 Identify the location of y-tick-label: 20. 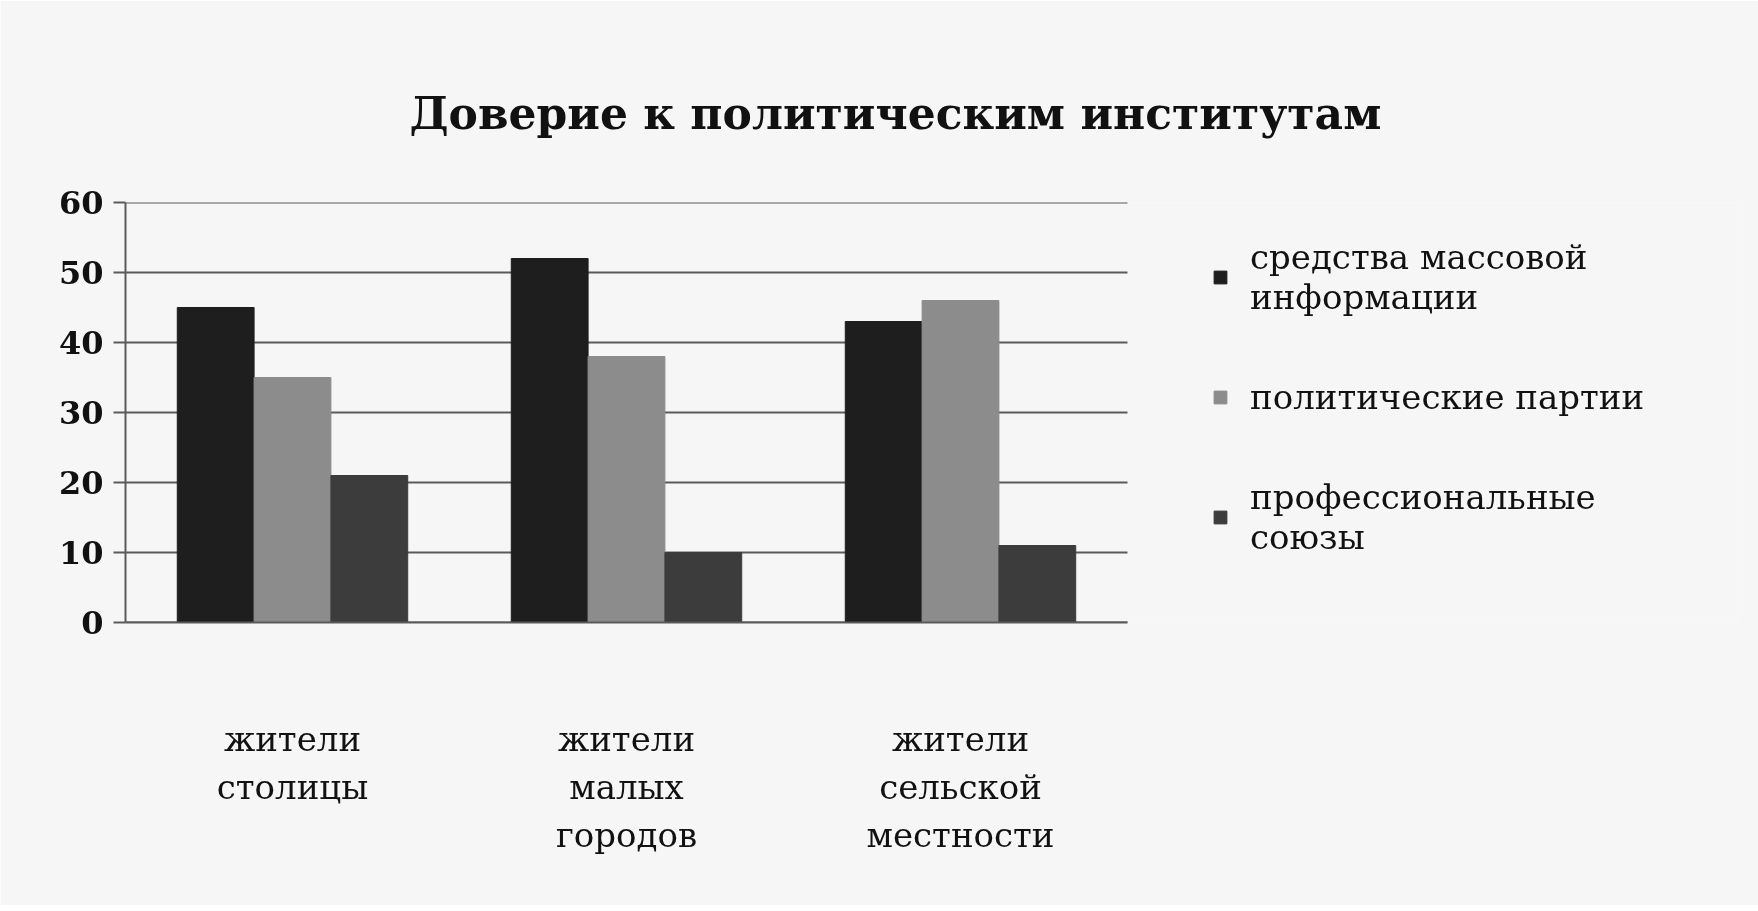
(81, 483).